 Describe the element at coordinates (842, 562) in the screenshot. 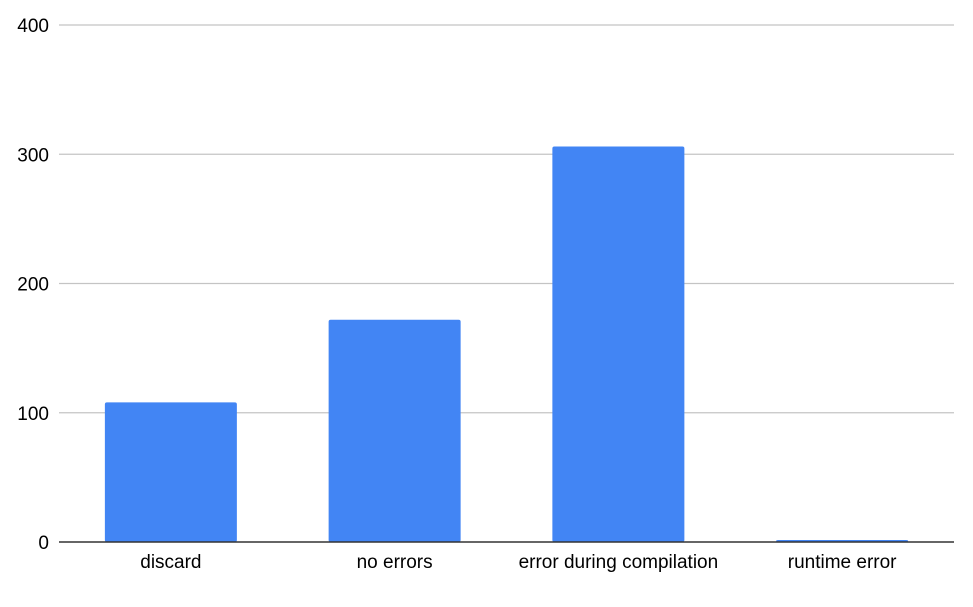

I see `x-tick-label: runtime error` at that location.